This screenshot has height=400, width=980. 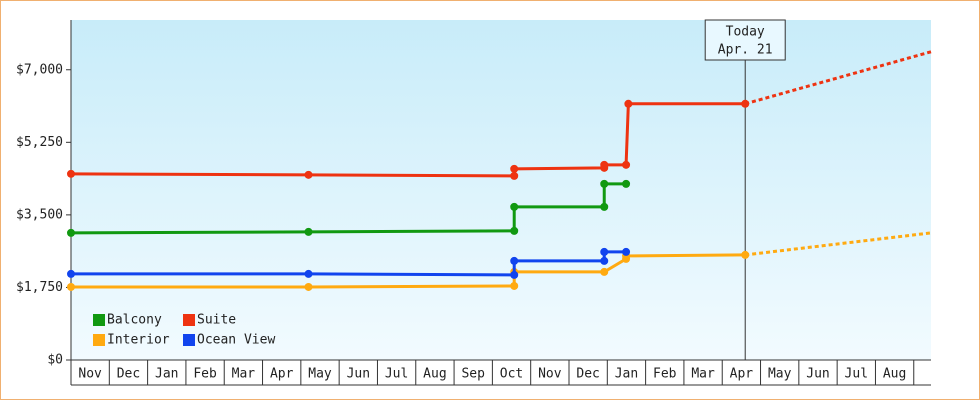 I want to click on projection-line, so click(x=838, y=244).